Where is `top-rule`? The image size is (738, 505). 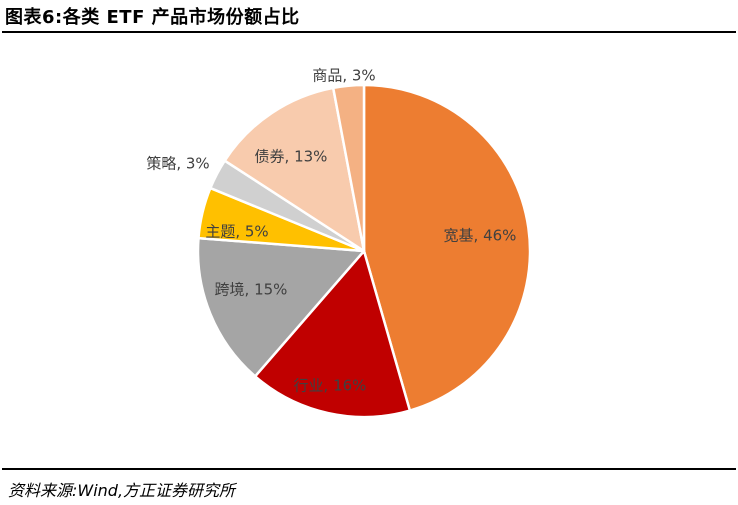
top-rule is located at coordinates (369, 32).